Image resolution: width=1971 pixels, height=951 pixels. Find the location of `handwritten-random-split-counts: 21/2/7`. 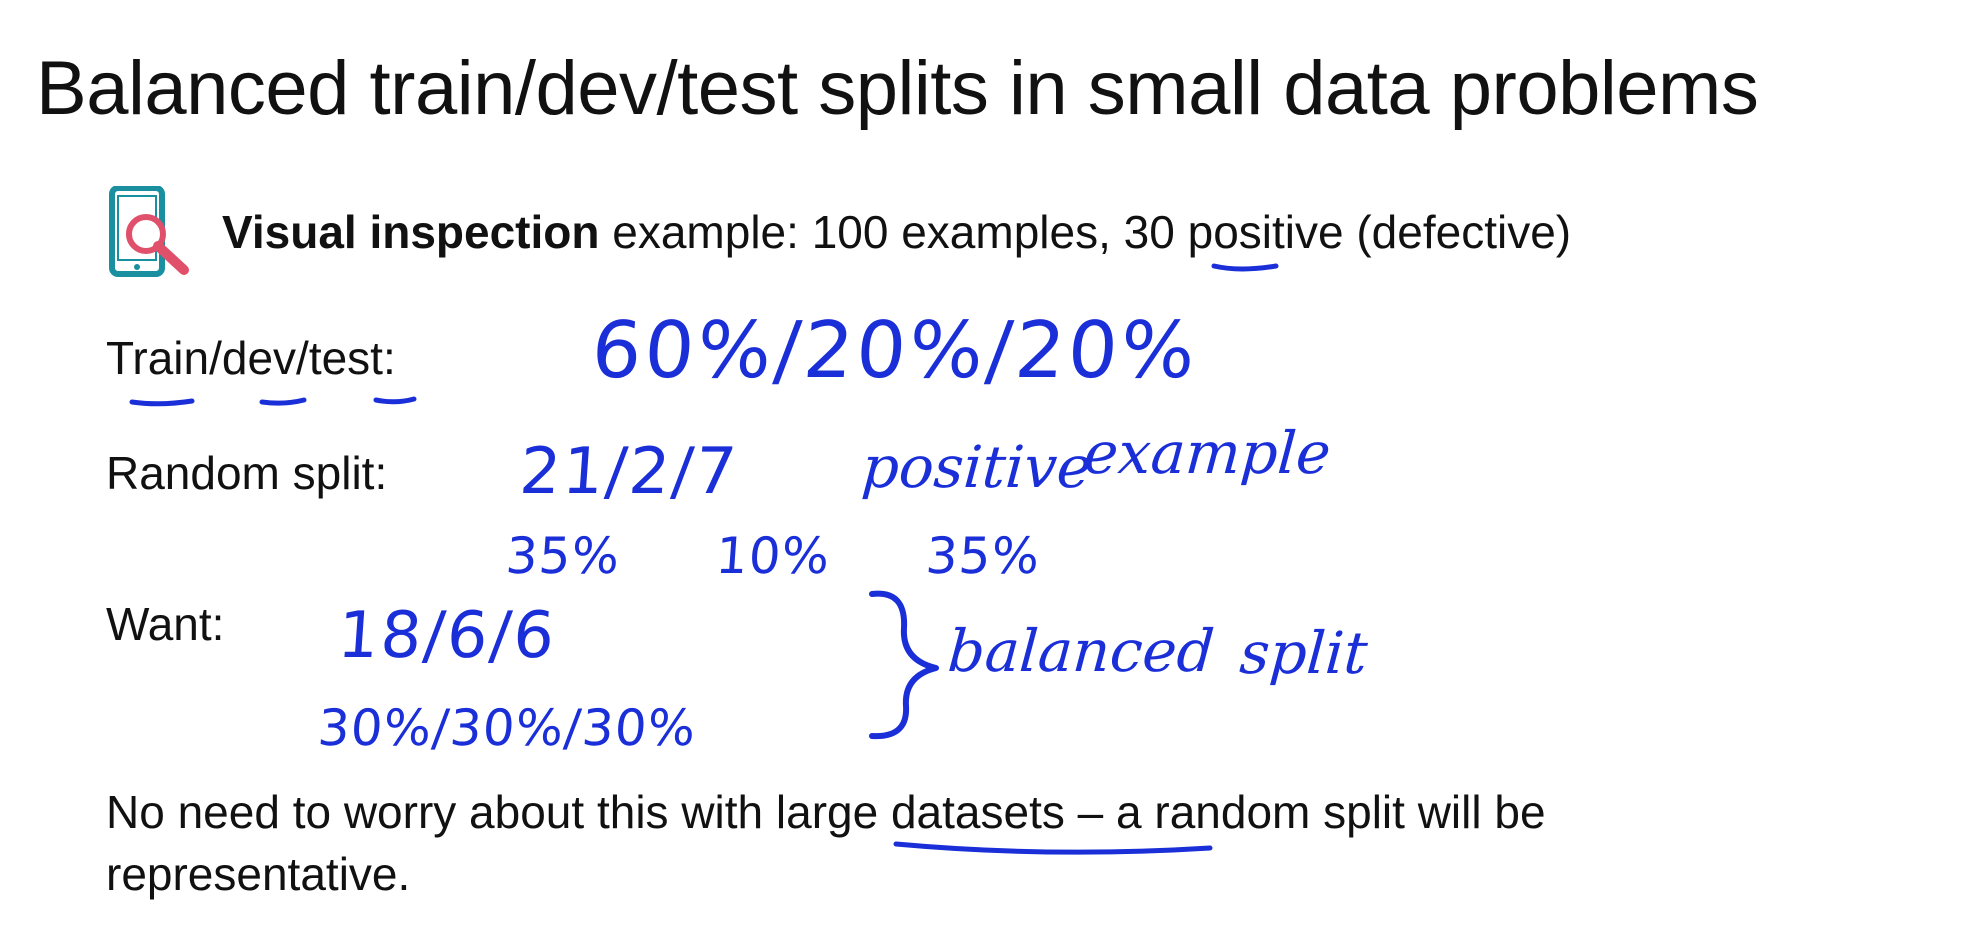

handwritten-random-split-counts: 21/2/7 is located at coordinates (629, 472).